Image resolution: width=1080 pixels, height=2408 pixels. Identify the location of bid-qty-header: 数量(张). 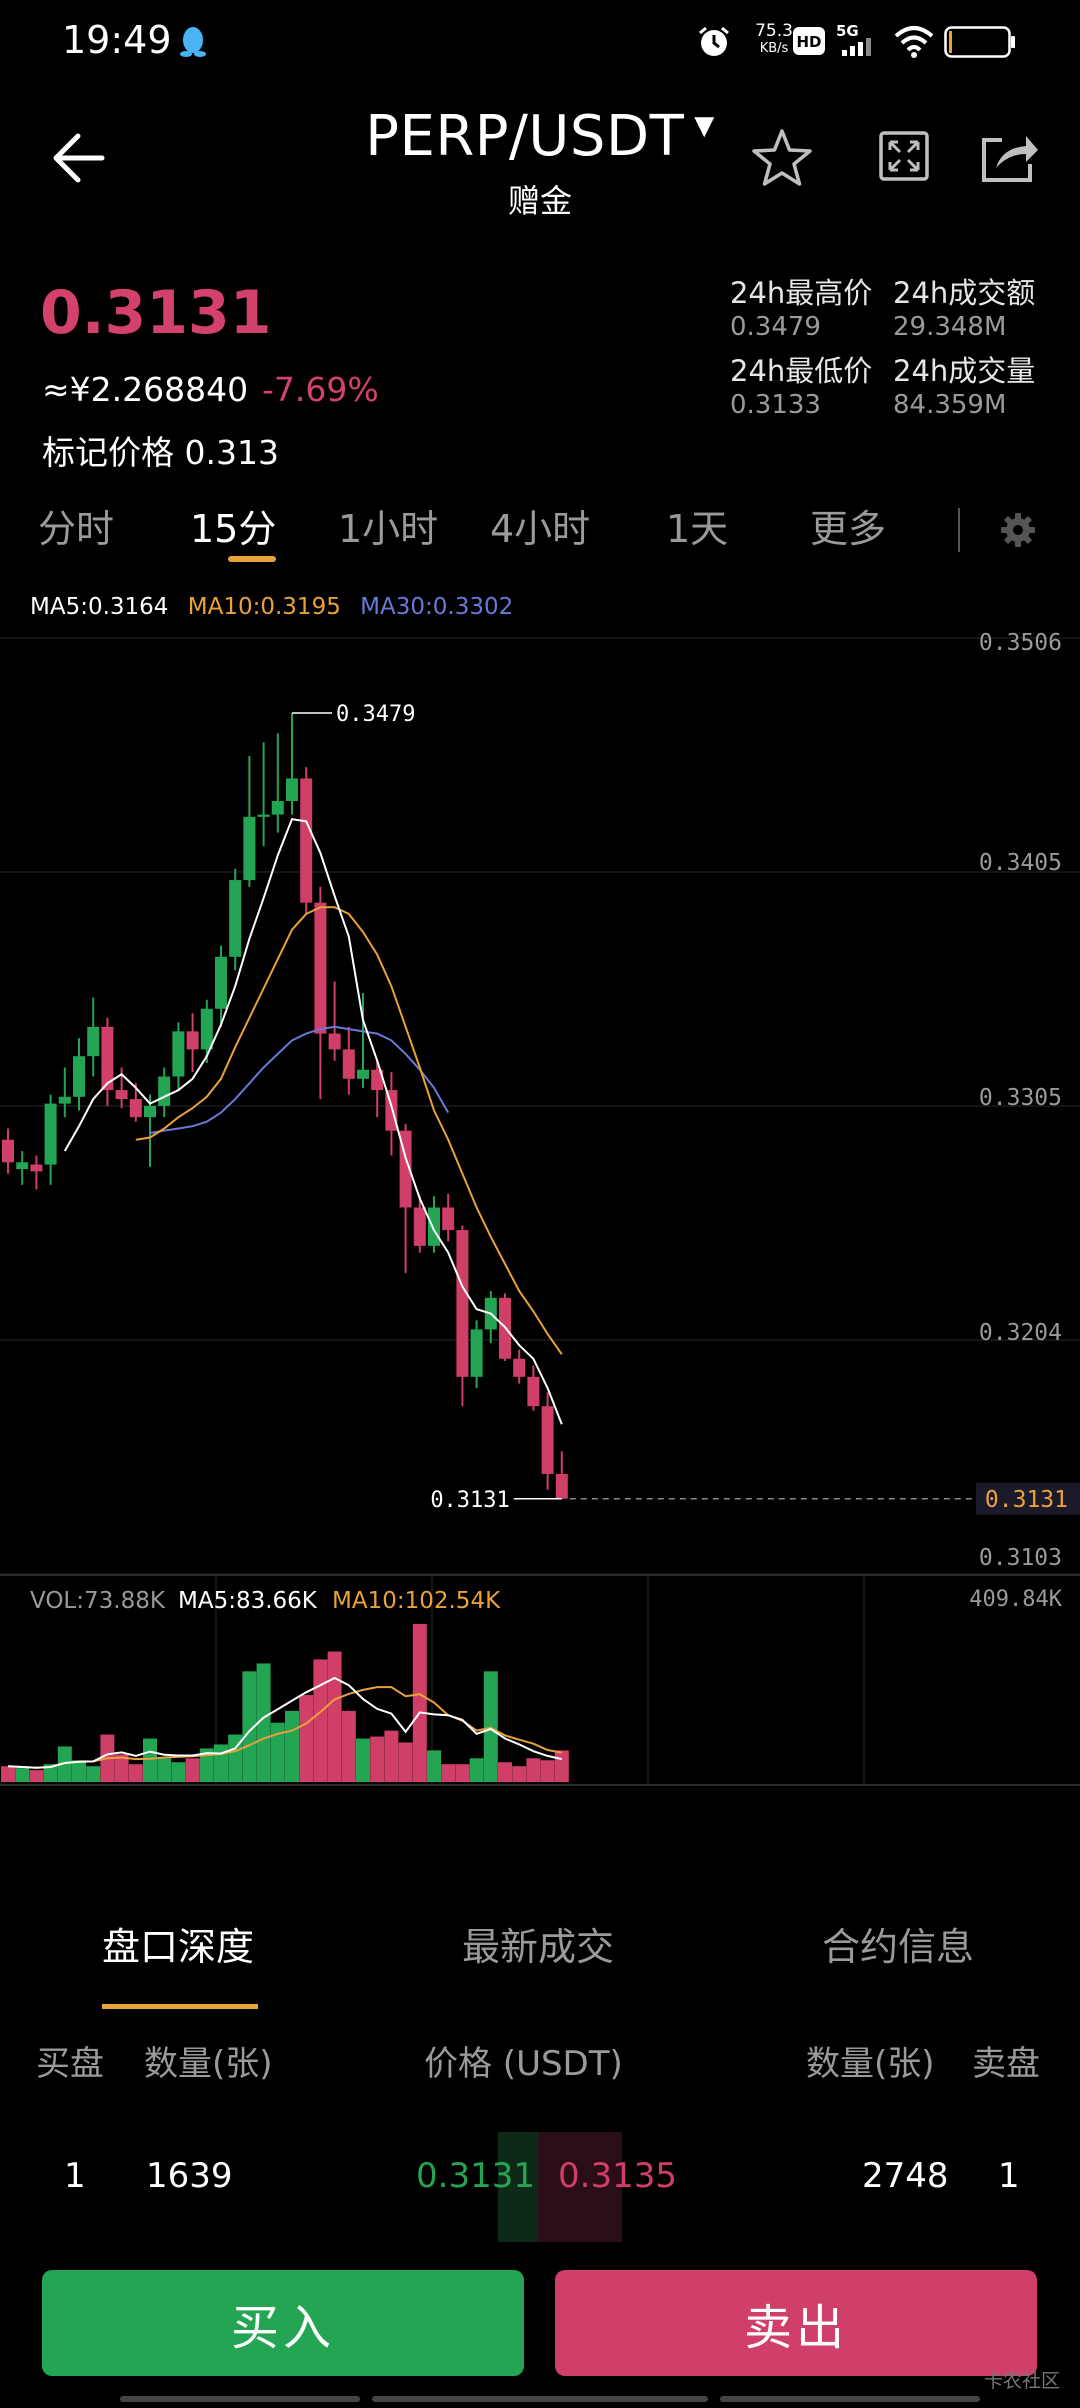
(208, 2064).